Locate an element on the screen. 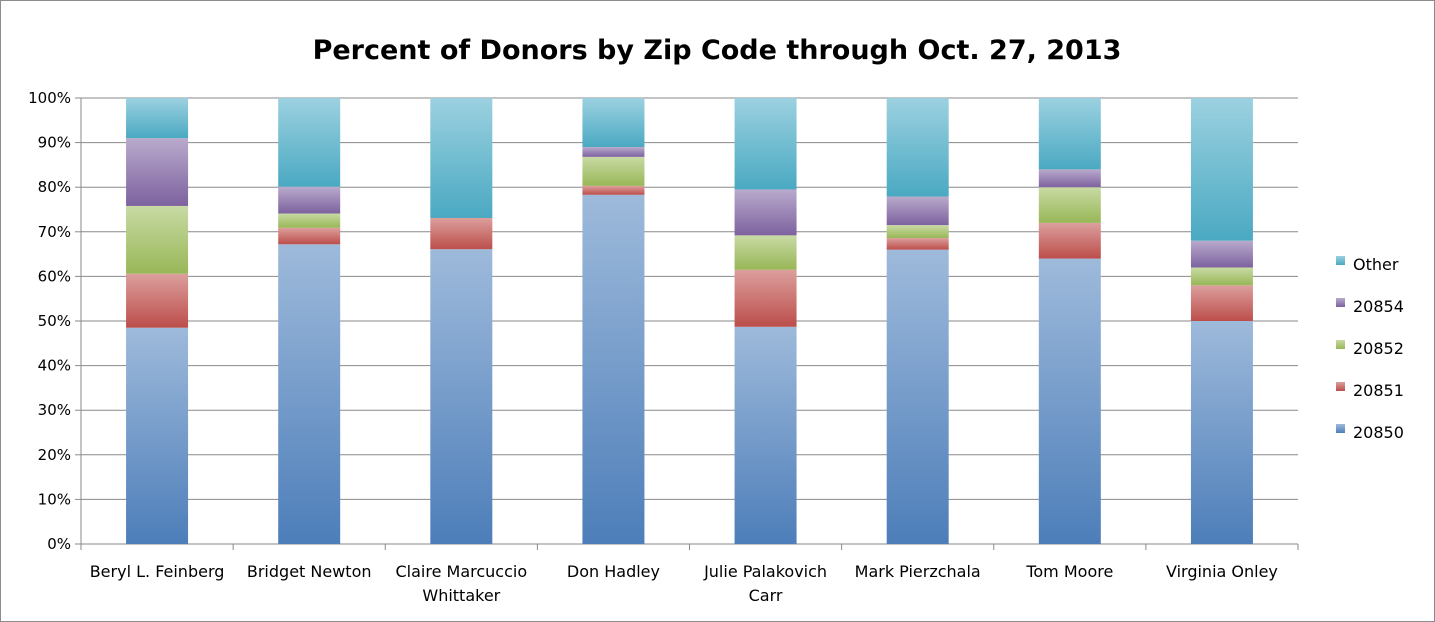 This screenshot has width=1435, height=622. y-tick-label: 80% is located at coordinates (54, 187).